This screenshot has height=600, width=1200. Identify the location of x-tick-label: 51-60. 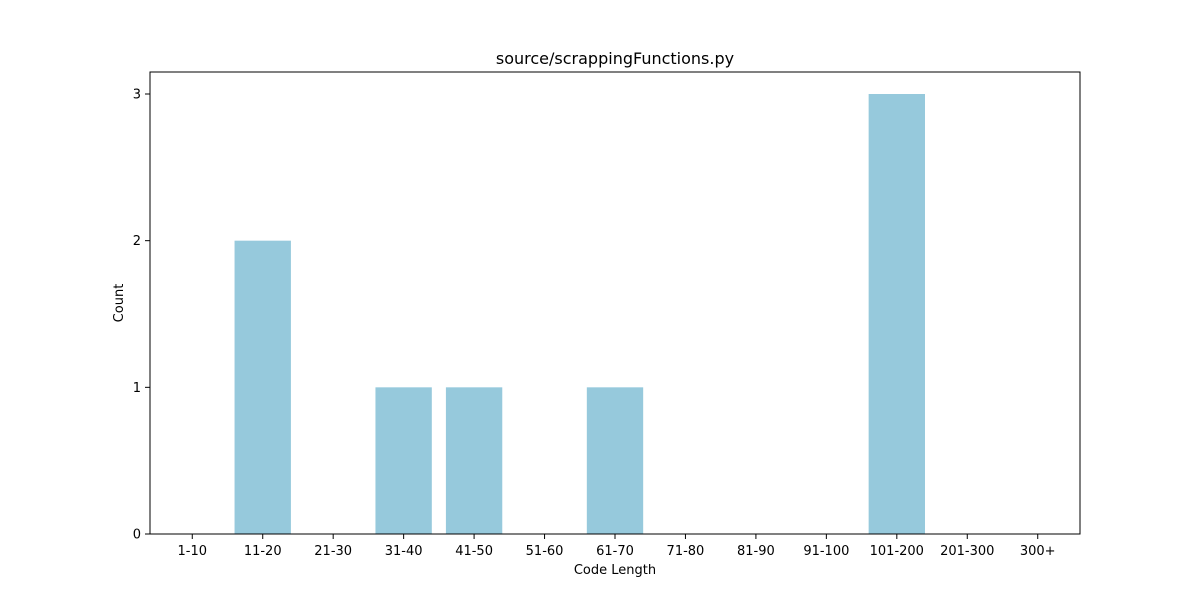
(545, 551).